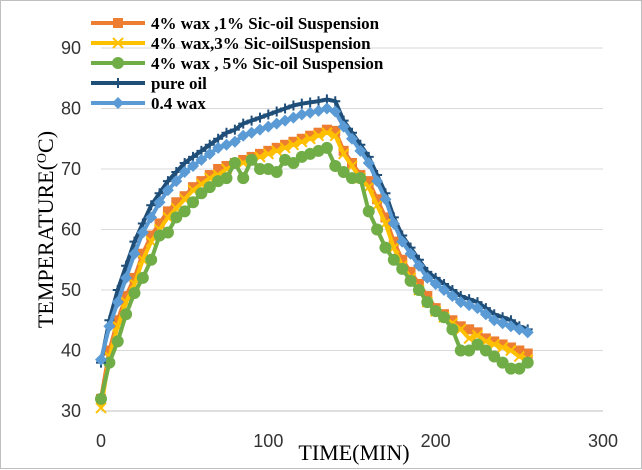 The width and height of the screenshot is (642, 470). Describe the element at coordinates (71, 48) in the screenshot. I see `y-tick-label: 90` at that location.